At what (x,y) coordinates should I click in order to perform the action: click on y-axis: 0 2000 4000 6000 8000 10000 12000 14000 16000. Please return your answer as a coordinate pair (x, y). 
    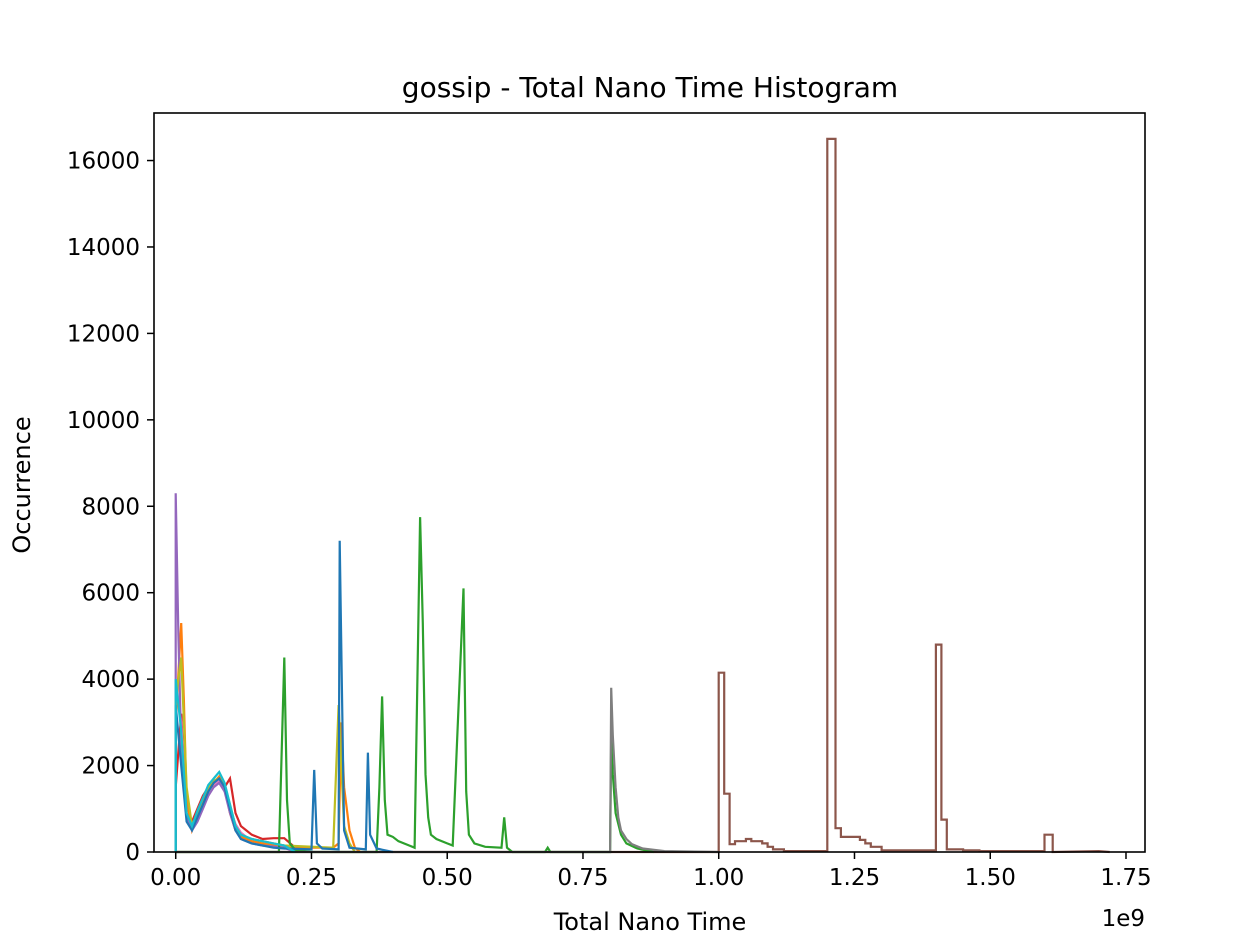
    Looking at the image, I should click on (110, 507).